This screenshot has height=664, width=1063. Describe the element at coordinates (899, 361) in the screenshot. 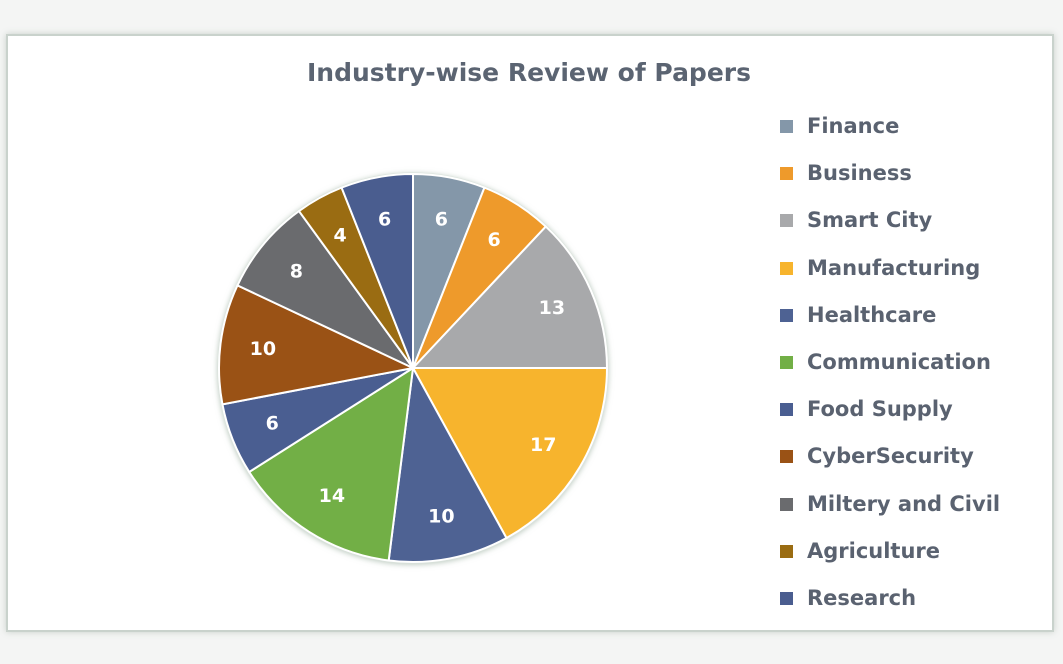

I see `legend-label: Communication` at that location.